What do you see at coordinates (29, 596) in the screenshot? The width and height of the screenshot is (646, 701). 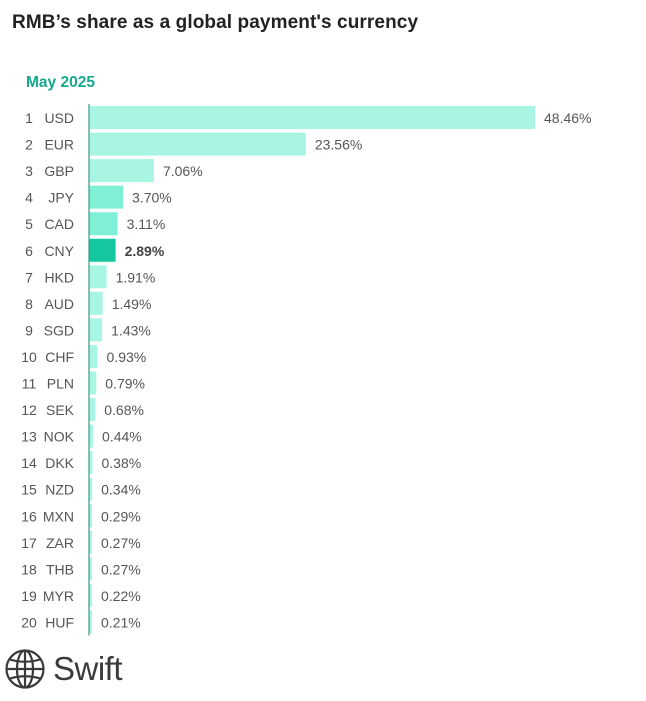 I see `rank-label: 19` at bounding box center [29, 596].